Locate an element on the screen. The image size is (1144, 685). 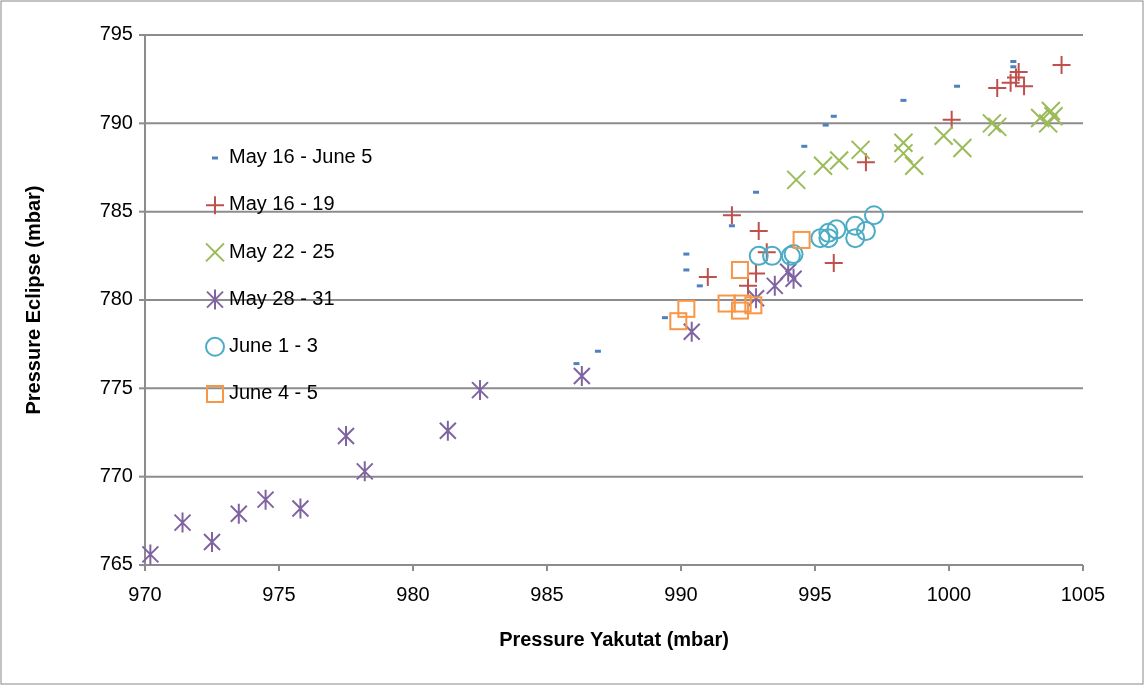
y-tick-label: 785 is located at coordinates (116, 209).